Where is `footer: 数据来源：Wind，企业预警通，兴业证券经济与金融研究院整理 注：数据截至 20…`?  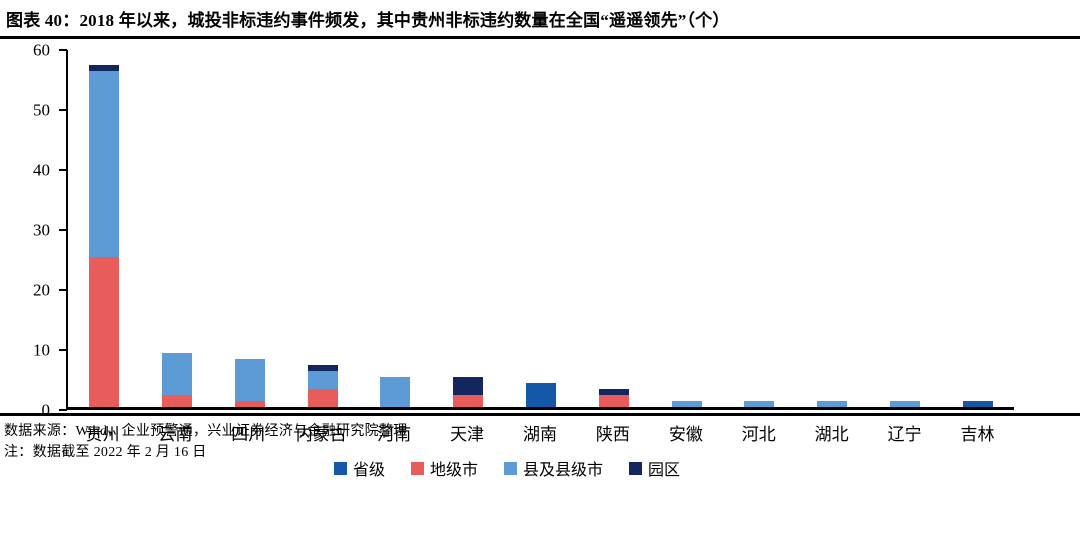
footer: 数据来源：Wind，企业预警通，兴业证券经济与金融研究院整理 注：数据截至 20… is located at coordinates (540, 439).